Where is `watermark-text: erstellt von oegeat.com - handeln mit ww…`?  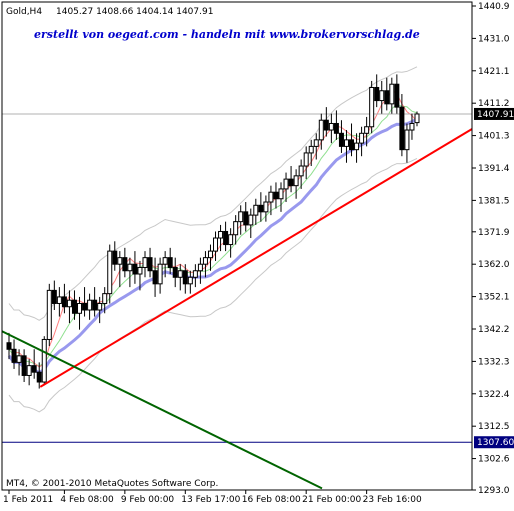
watermark-text: erstellt von oegeat.com - handeln mit ww… is located at coordinates (227, 34).